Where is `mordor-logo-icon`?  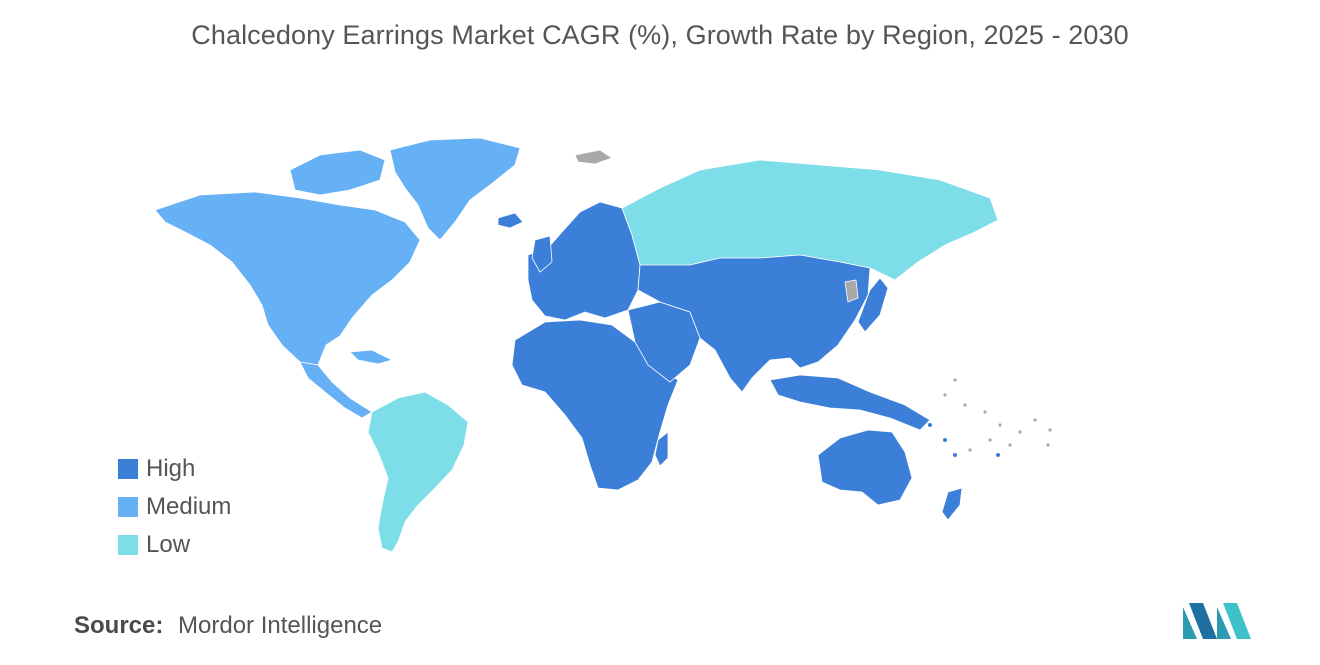
mordor-logo-icon is located at coordinates (1217, 621).